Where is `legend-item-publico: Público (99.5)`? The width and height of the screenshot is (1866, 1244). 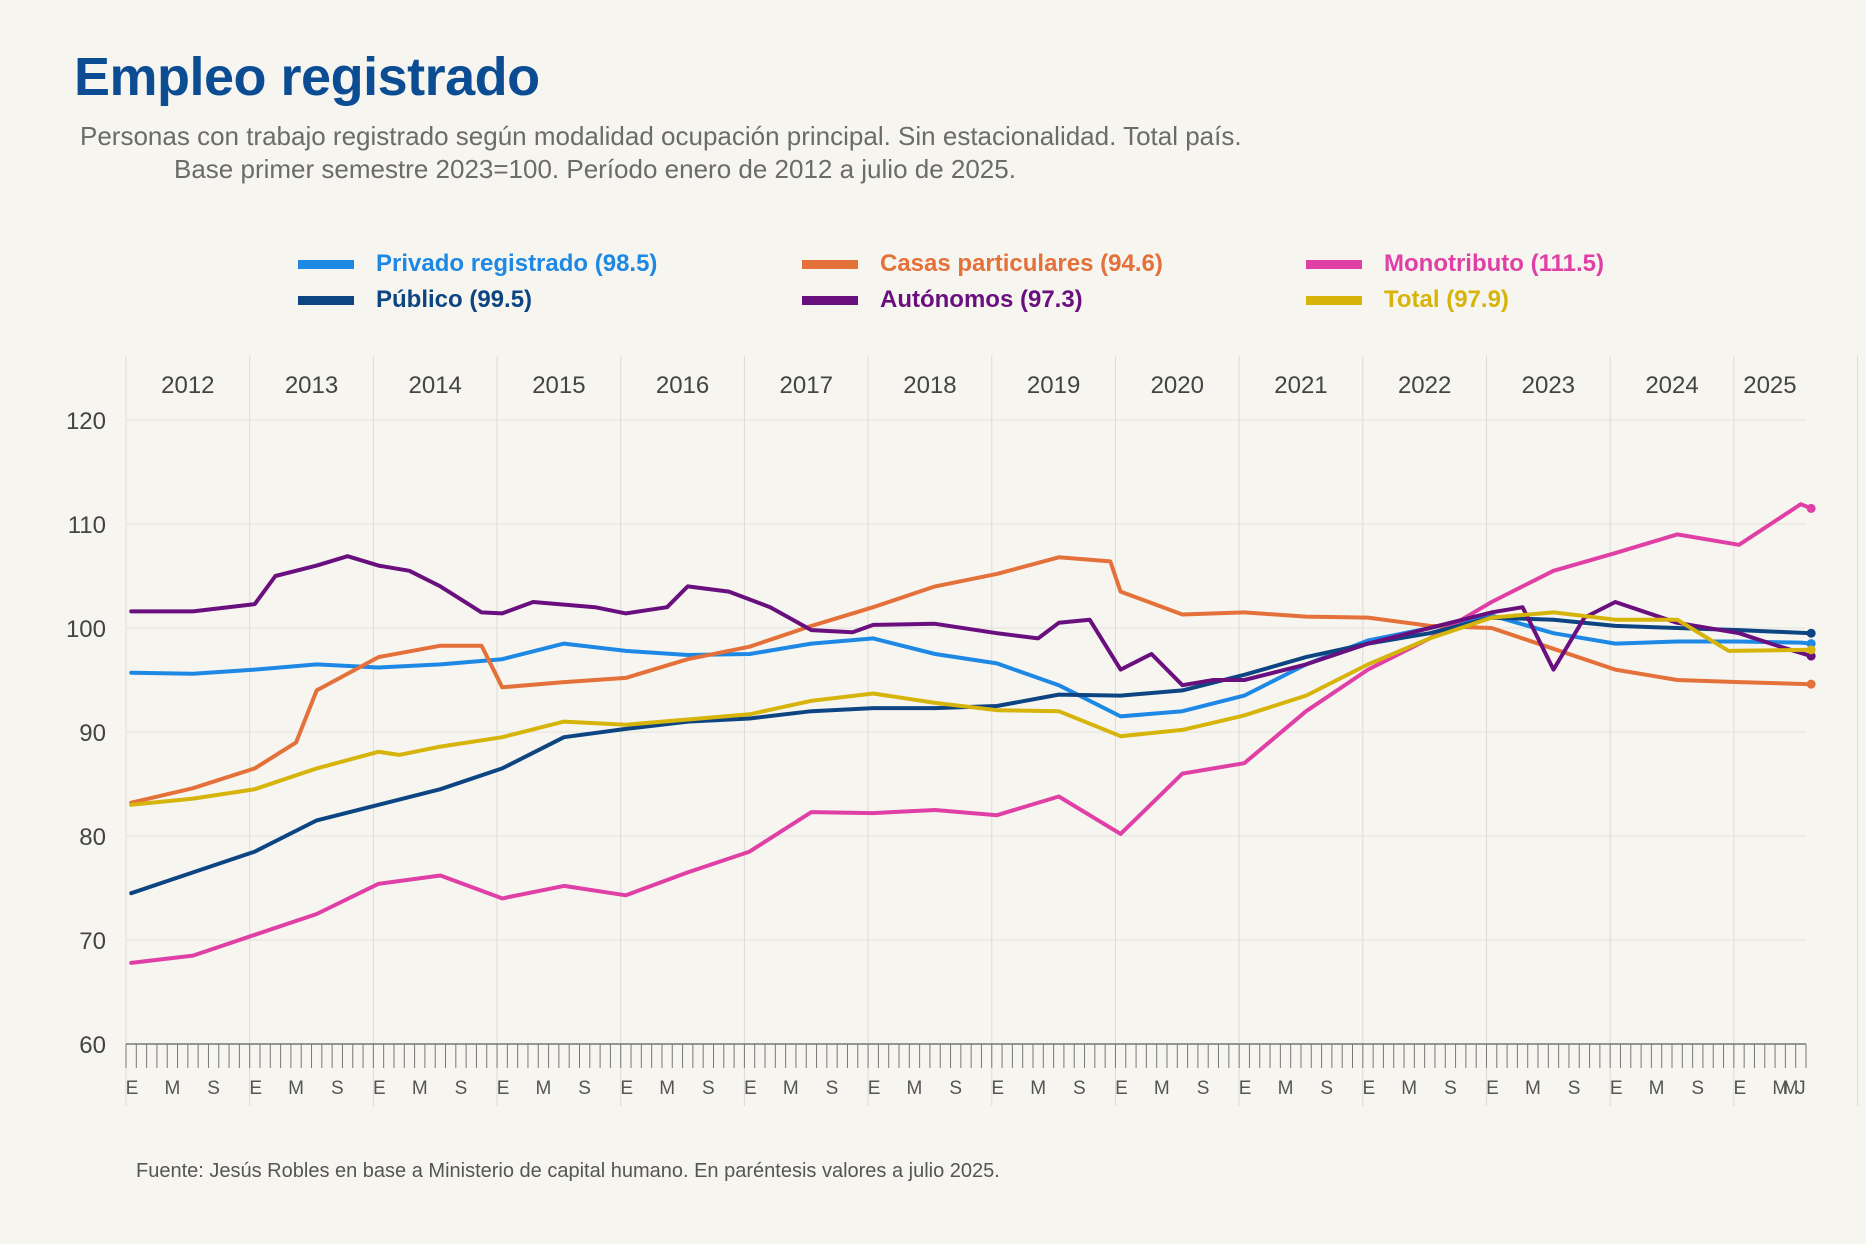 legend-item-publico: Público (99.5) is located at coordinates (550, 299).